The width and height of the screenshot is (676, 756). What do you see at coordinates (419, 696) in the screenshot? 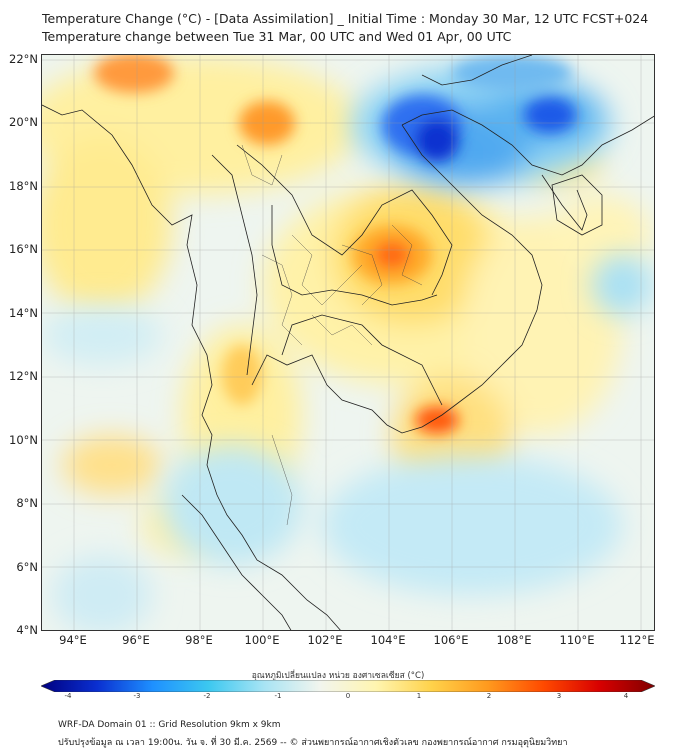
I see `colorbar-tick-1: 1` at bounding box center [419, 696].